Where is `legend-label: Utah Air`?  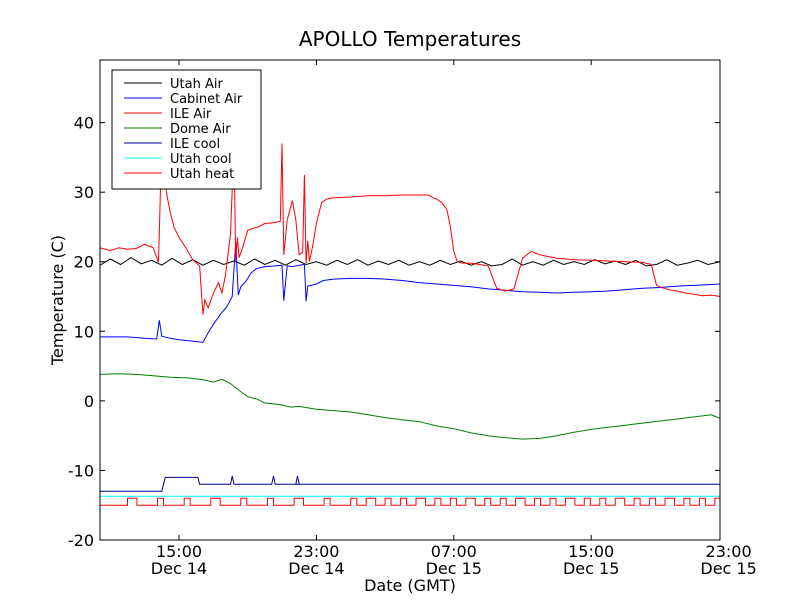 legend-label: Utah Air is located at coordinates (196, 84).